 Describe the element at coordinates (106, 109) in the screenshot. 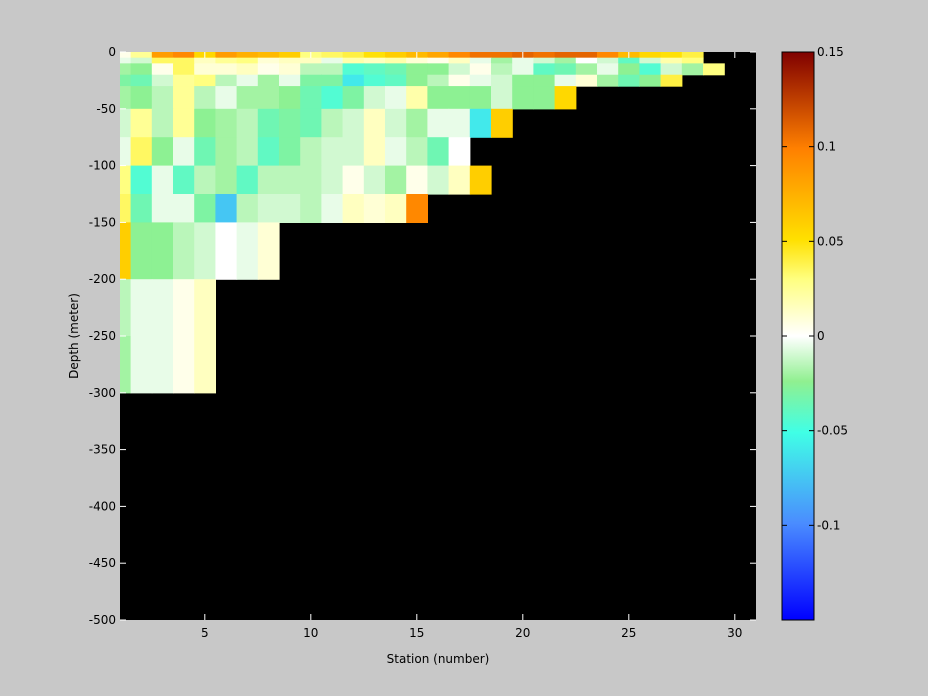

I see `y-tick-label: -50` at that location.